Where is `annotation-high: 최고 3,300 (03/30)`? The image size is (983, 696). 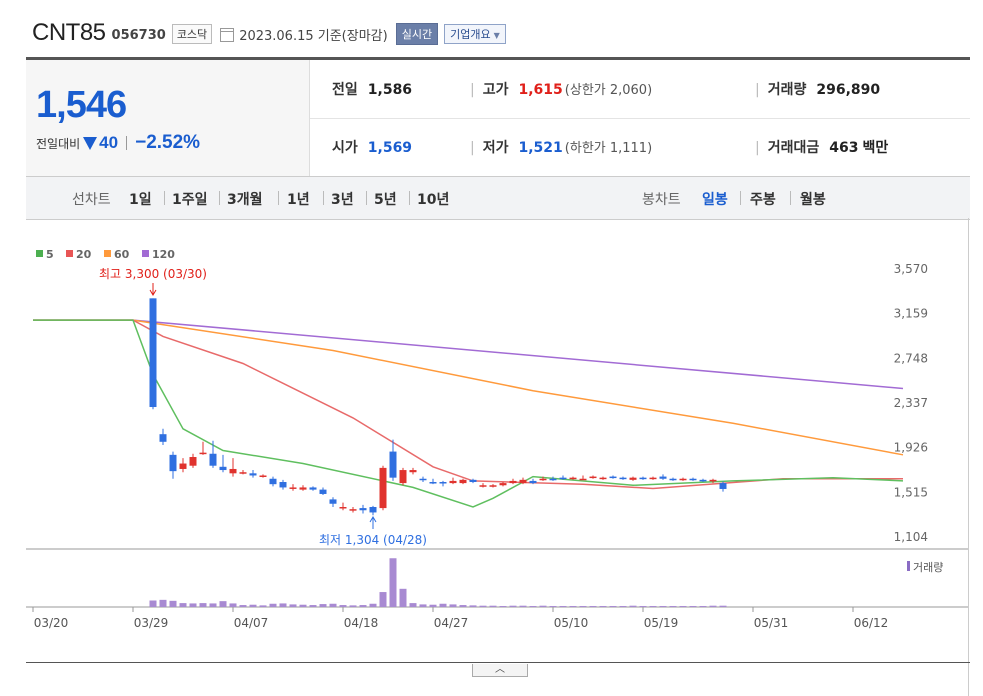
annotation-high: 최고 3,300 (03/30) is located at coordinates (153, 274).